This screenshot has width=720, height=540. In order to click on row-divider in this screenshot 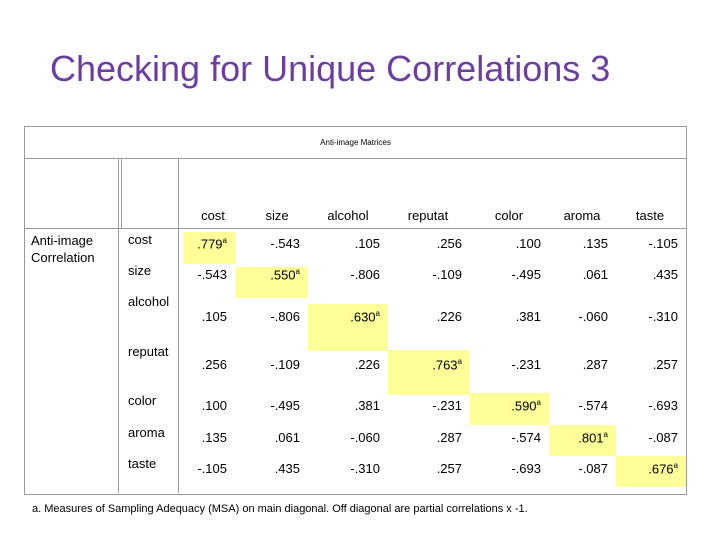, I will do `click(355, 228)`.